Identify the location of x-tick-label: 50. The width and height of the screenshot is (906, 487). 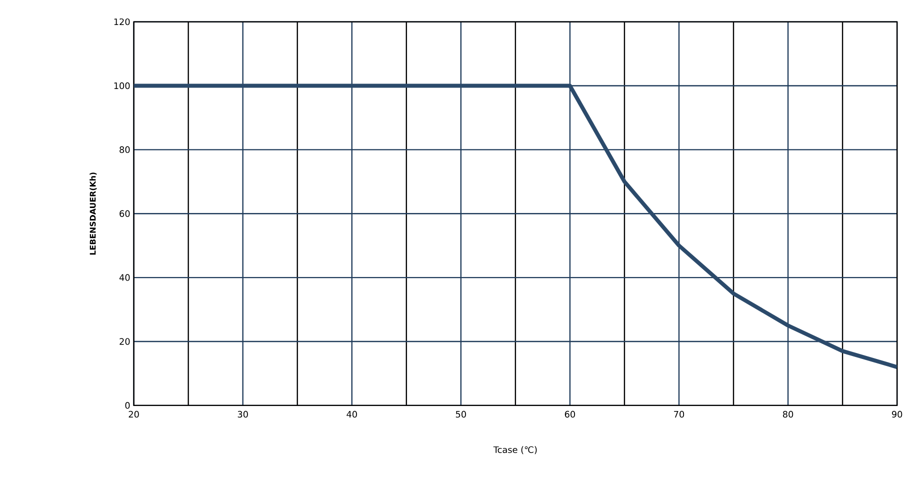
(461, 414).